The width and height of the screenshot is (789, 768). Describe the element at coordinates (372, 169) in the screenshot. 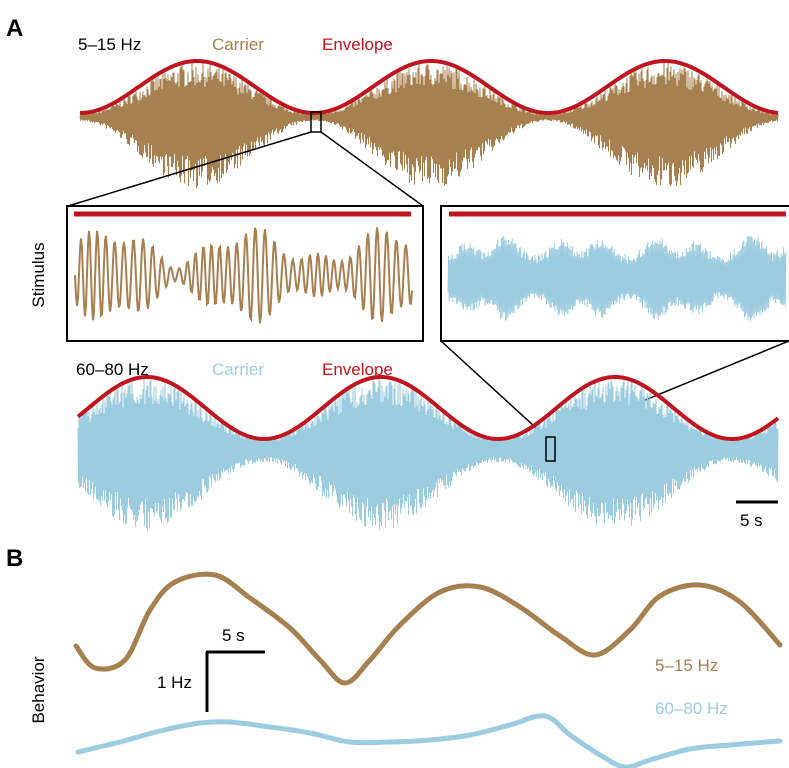

I see `top-zoom-connector-right` at that location.